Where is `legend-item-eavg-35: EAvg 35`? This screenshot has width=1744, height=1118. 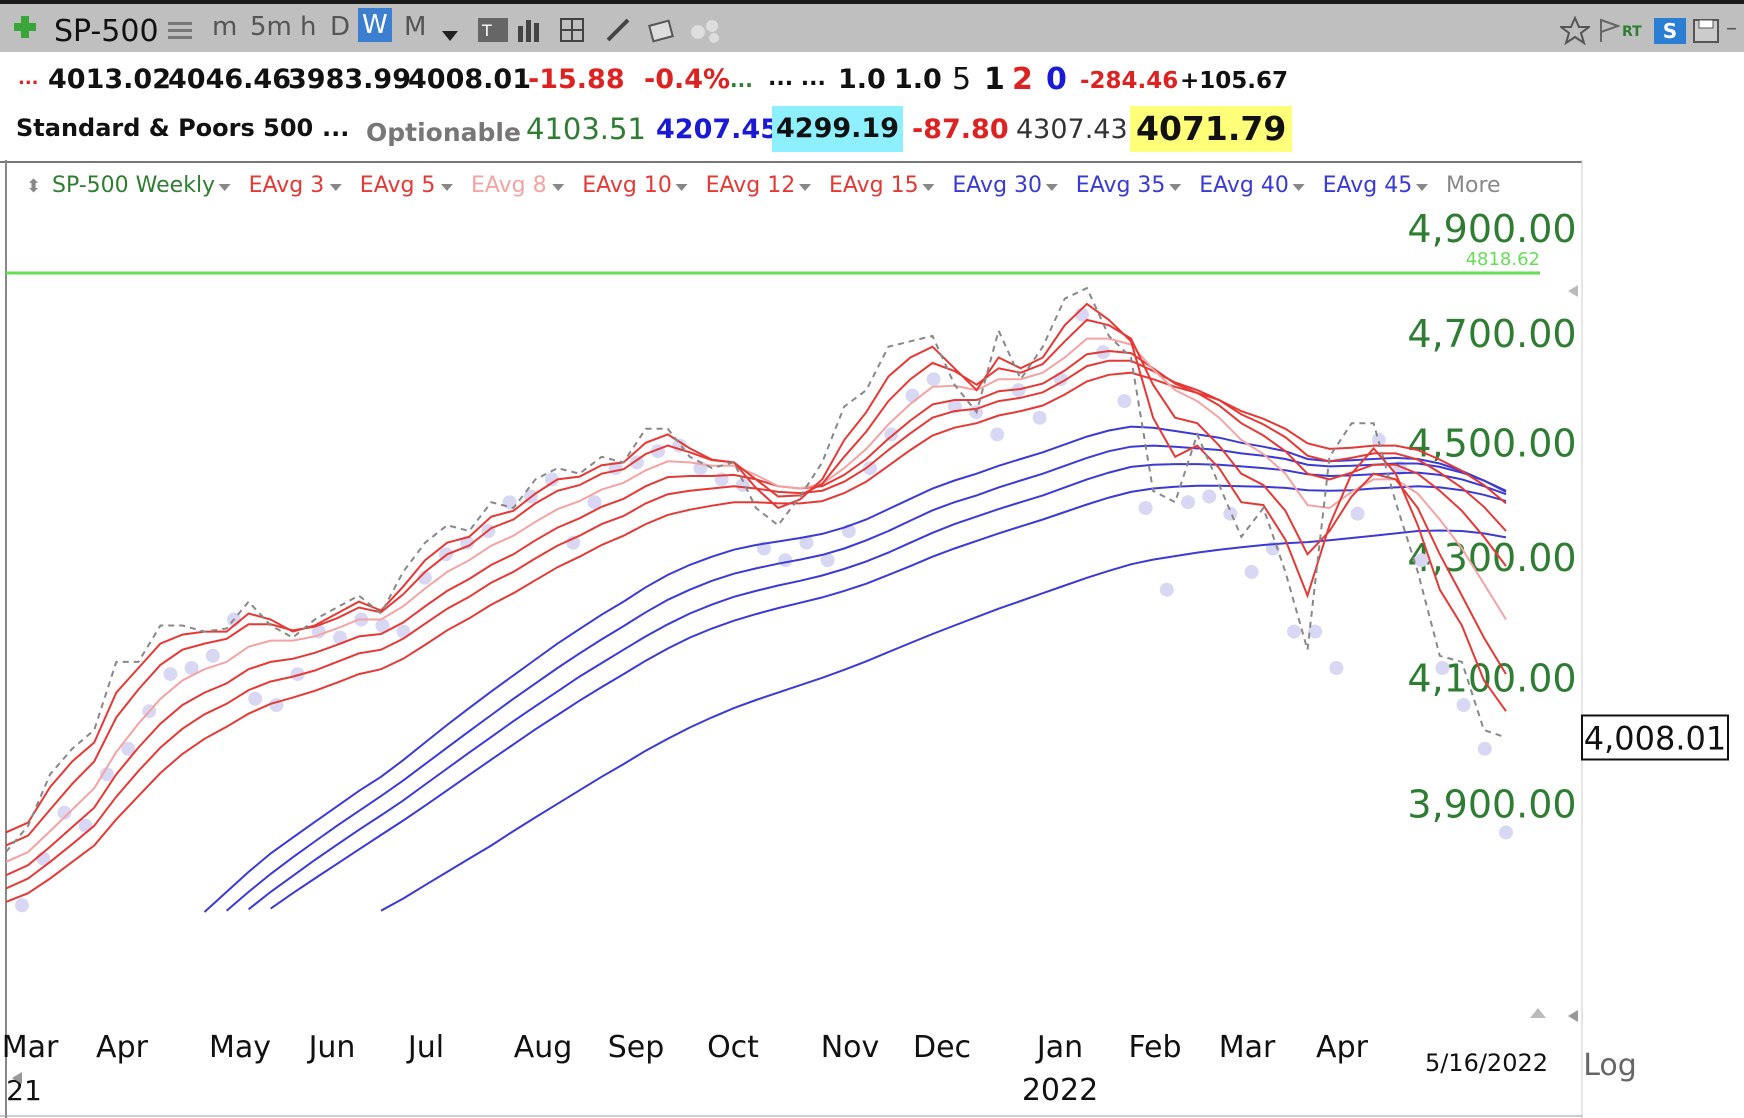 legend-item-eavg-35: EAvg 35 is located at coordinates (1121, 185).